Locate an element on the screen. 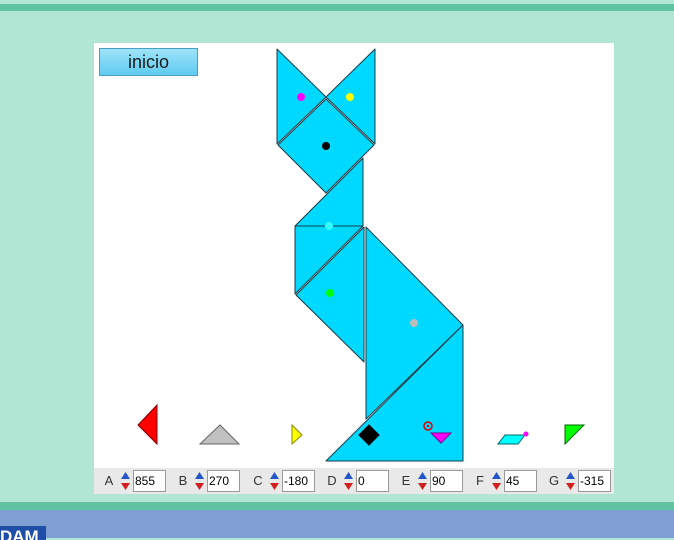 This screenshot has width=674, height=540. control-f-label: F is located at coordinates (480, 480).